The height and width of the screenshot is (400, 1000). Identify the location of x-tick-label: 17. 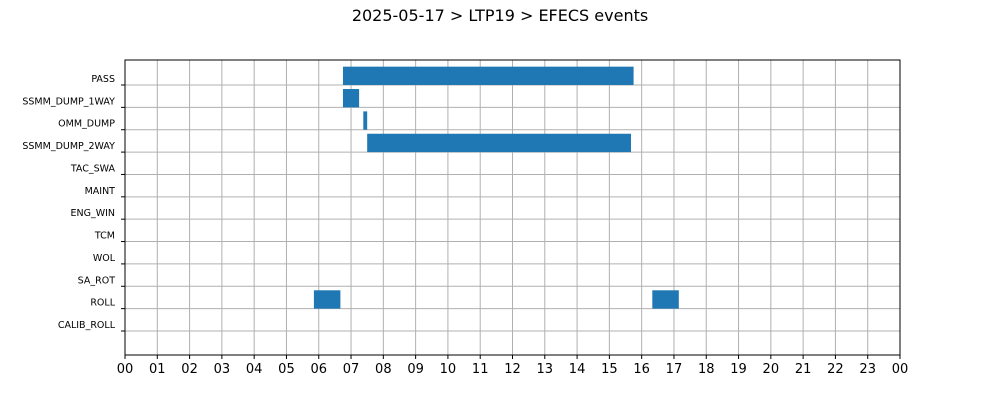
(674, 369).